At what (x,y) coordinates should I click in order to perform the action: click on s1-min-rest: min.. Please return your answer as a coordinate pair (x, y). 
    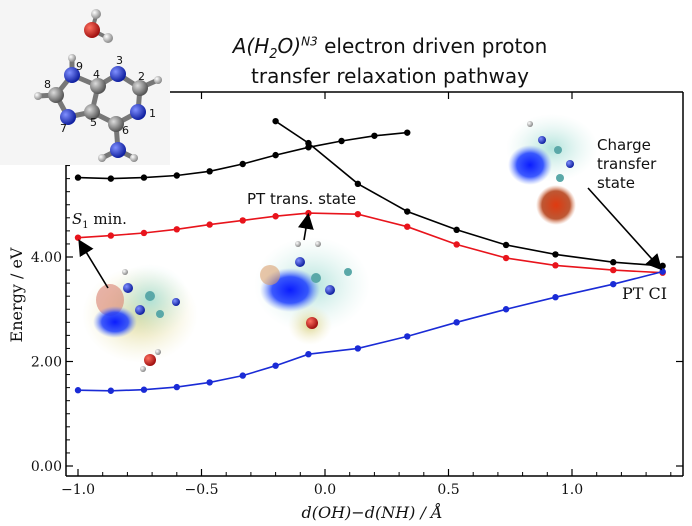
    Looking at the image, I should click on (107, 219).